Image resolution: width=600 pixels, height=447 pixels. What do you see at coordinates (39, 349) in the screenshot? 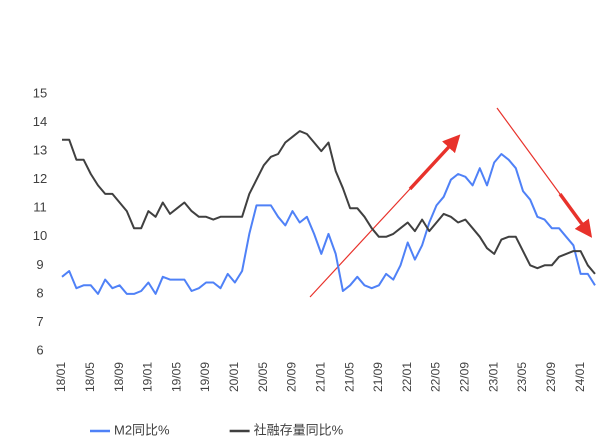
I see `y-tick-label: 6` at bounding box center [39, 349].